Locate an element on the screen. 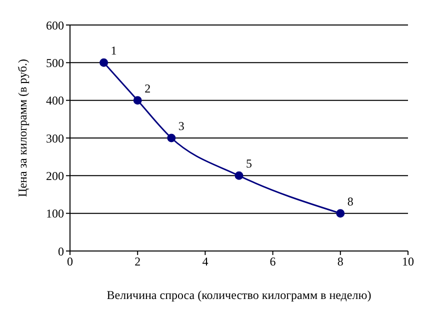  y-tick-label: 100 is located at coordinates (55, 213).